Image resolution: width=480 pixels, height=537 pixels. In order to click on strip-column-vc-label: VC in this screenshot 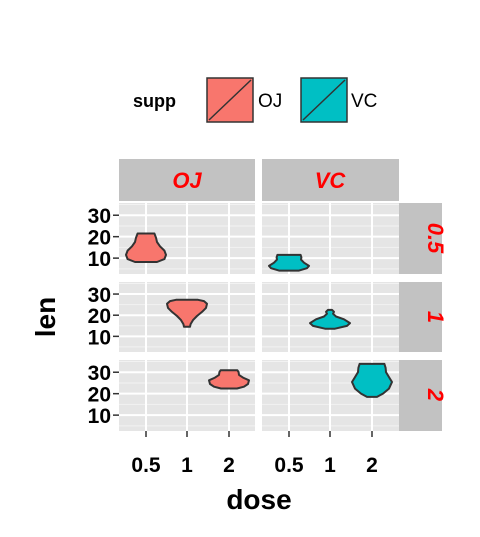, I will do `click(331, 180)`.